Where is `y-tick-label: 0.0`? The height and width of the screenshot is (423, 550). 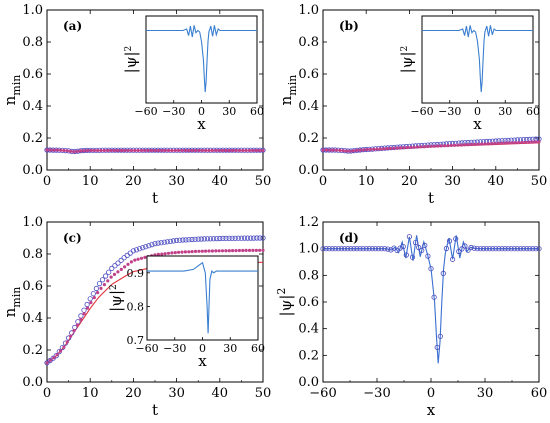
y-tick-label: 0.0 is located at coordinates (32, 382).